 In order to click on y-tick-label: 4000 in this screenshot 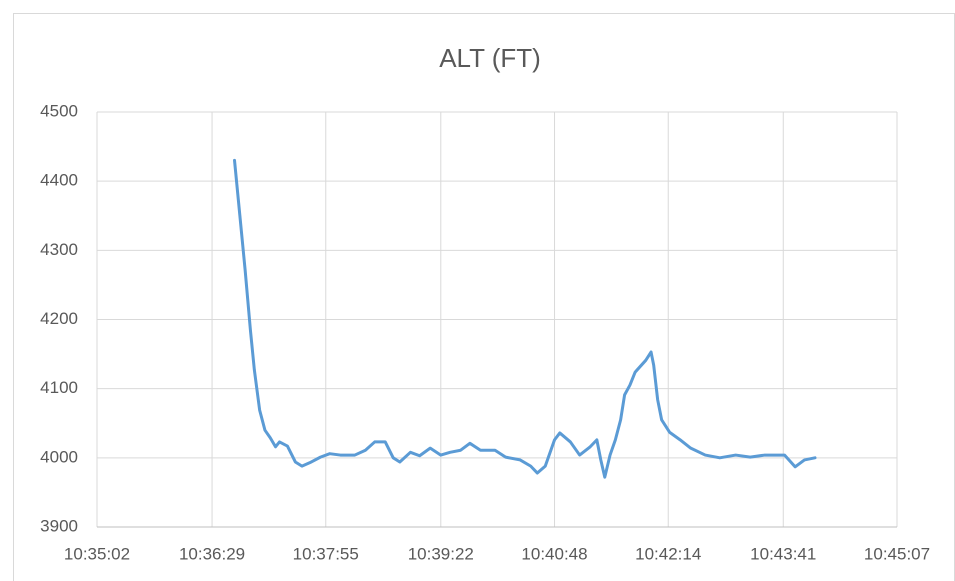, I will do `click(59, 456)`.